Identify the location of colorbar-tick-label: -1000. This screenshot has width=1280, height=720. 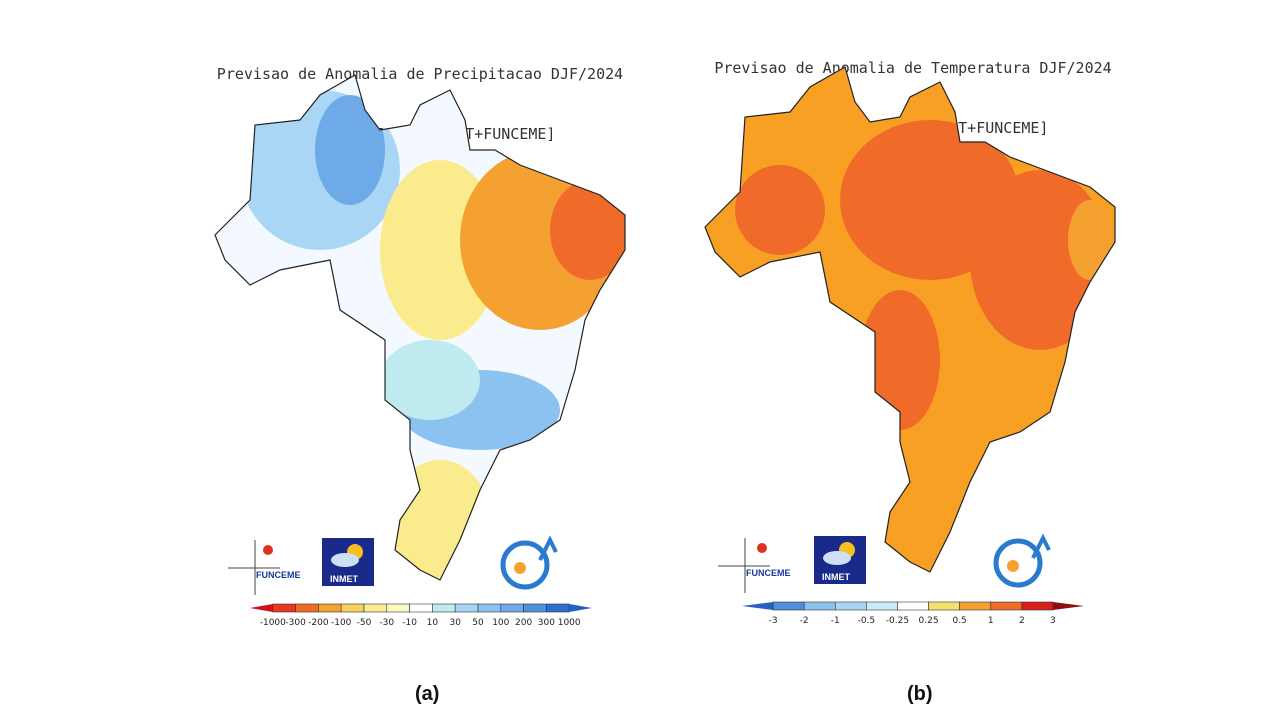
(273, 623).